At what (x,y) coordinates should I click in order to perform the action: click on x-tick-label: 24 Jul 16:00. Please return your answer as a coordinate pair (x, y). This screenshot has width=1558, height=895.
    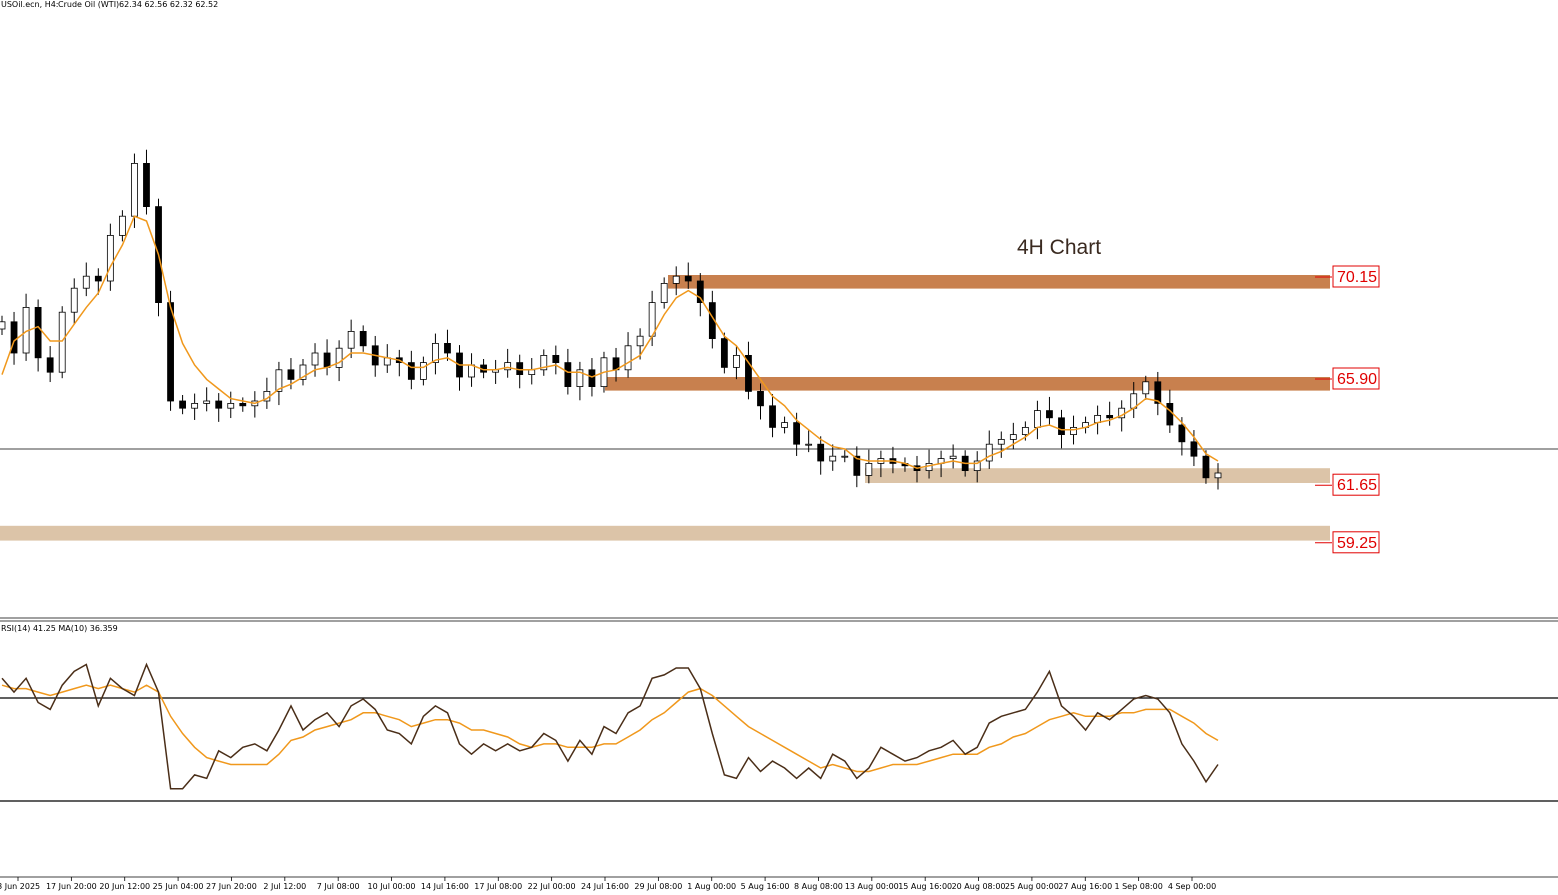
    Looking at the image, I should click on (605, 886).